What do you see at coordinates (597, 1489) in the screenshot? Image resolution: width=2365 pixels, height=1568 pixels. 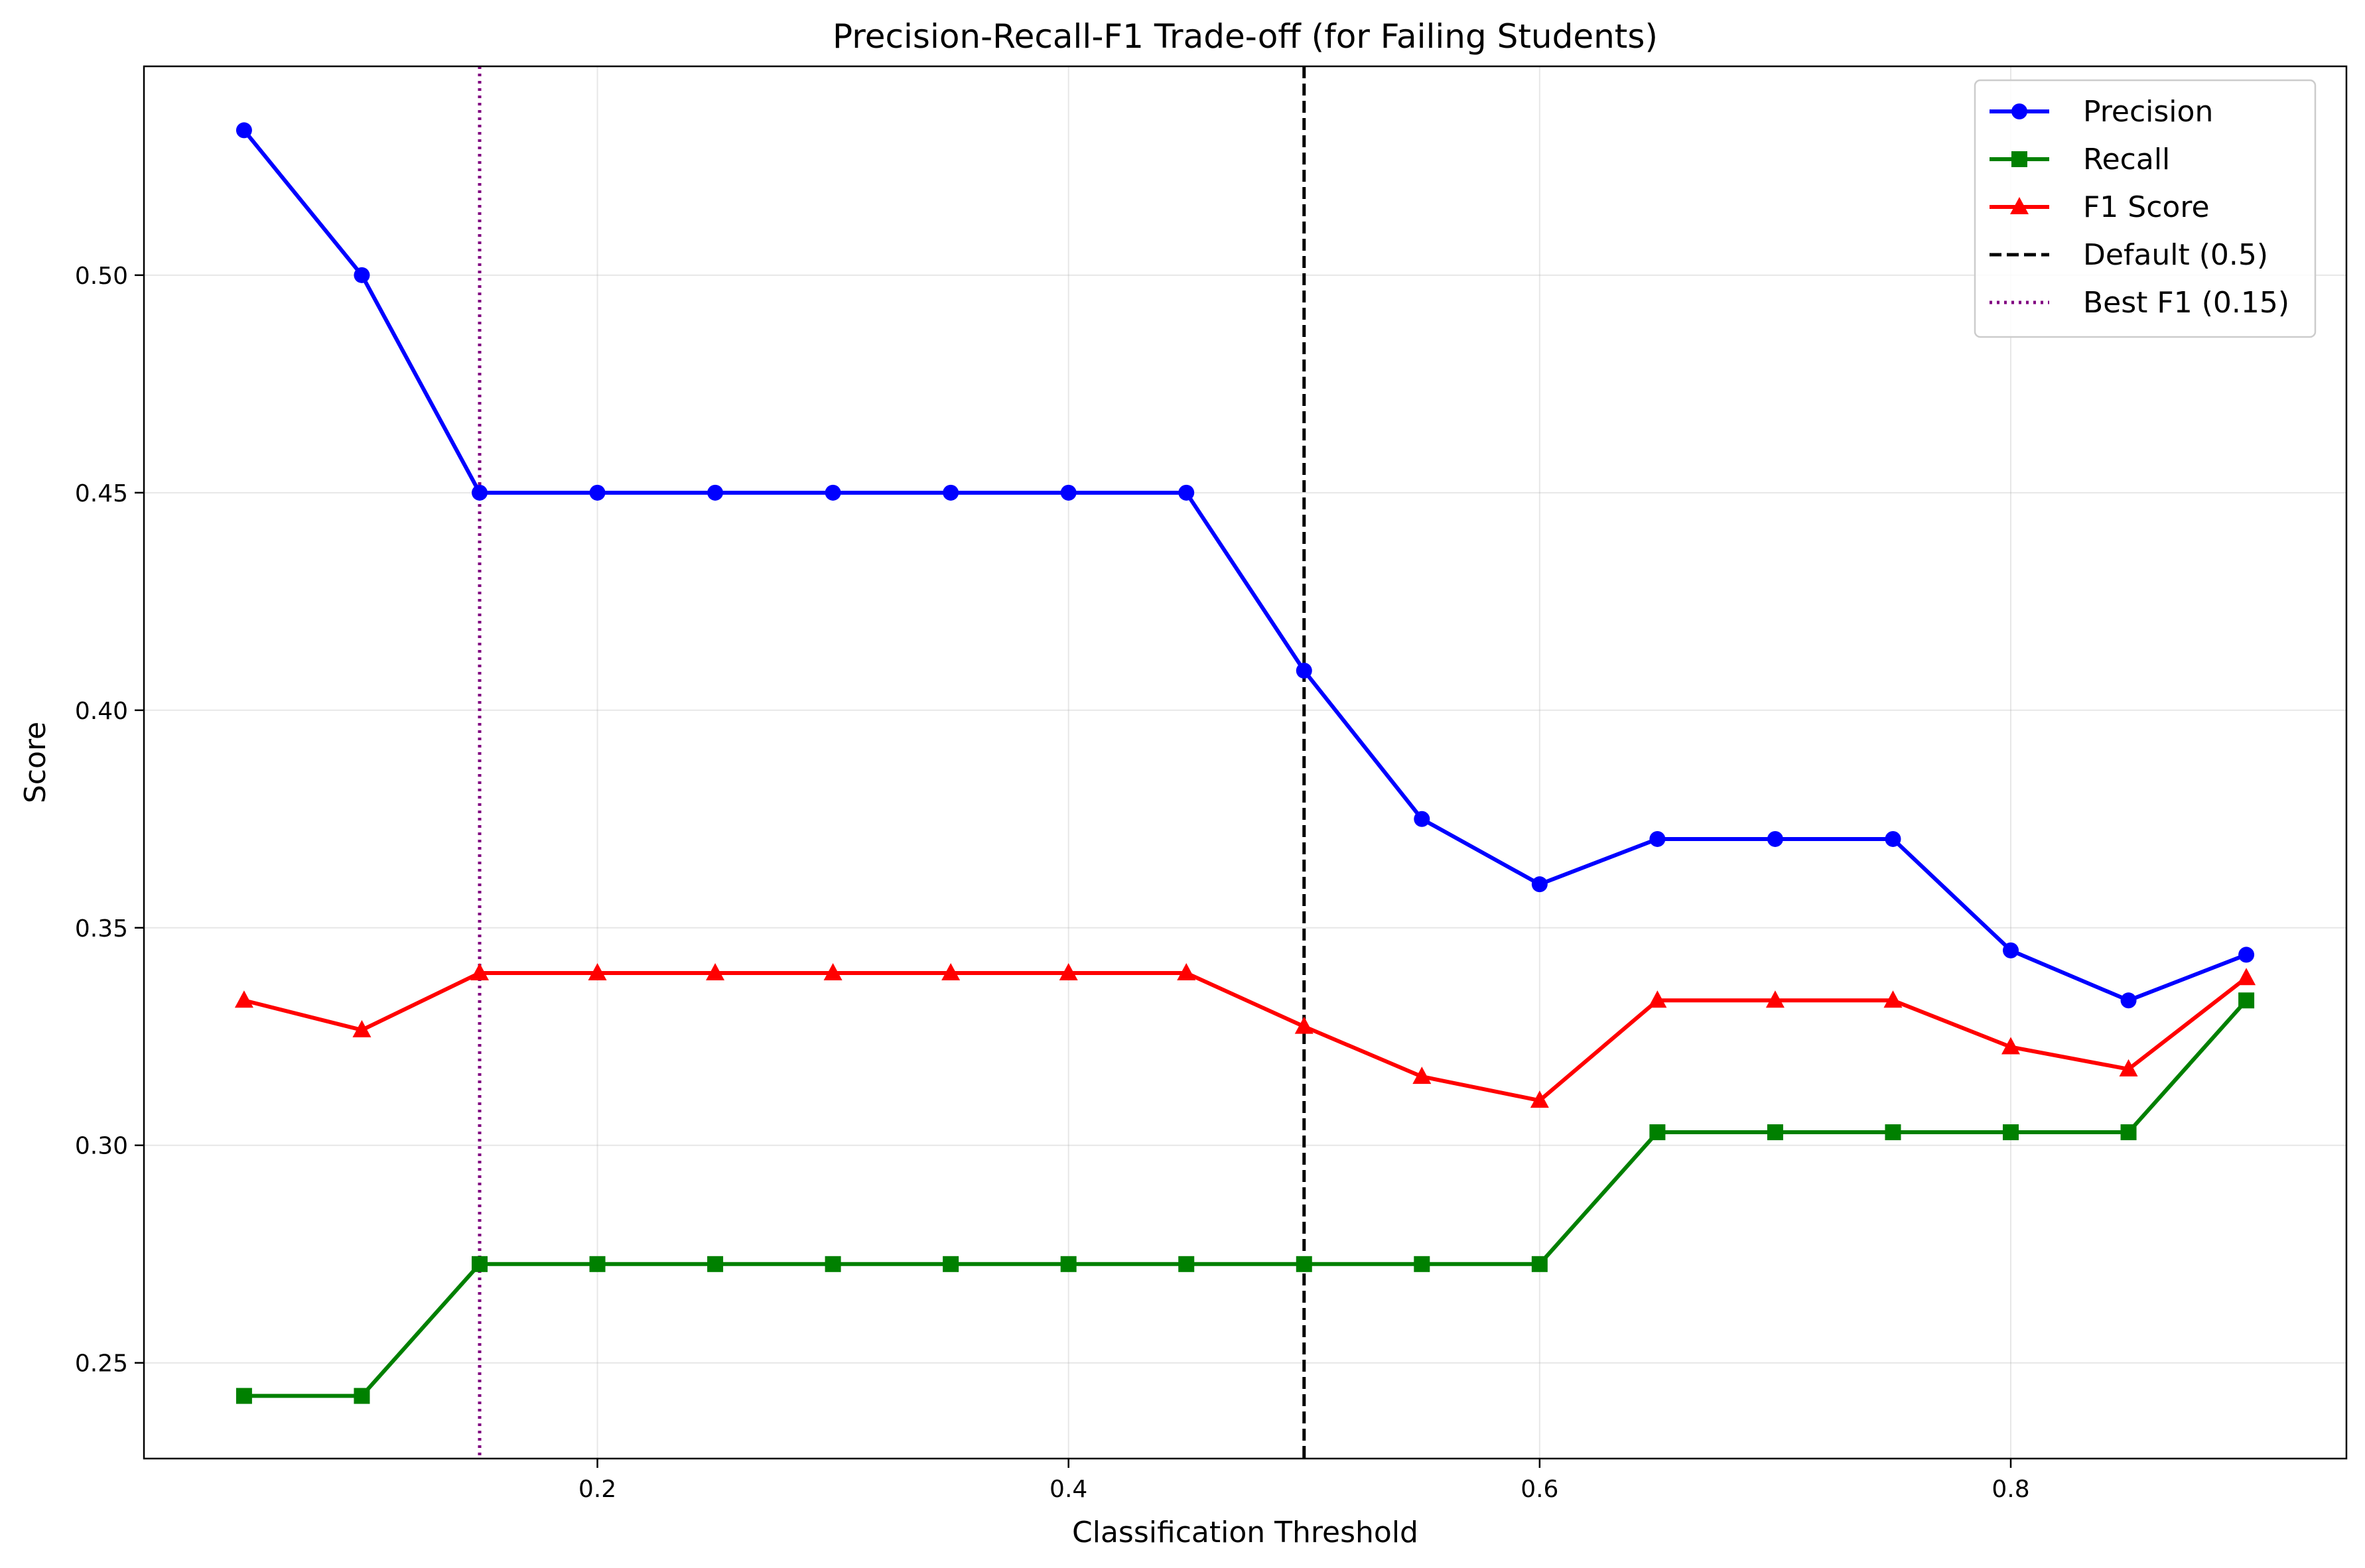 I see `x-tick-label: 0.2` at bounding box center [597, 1489].